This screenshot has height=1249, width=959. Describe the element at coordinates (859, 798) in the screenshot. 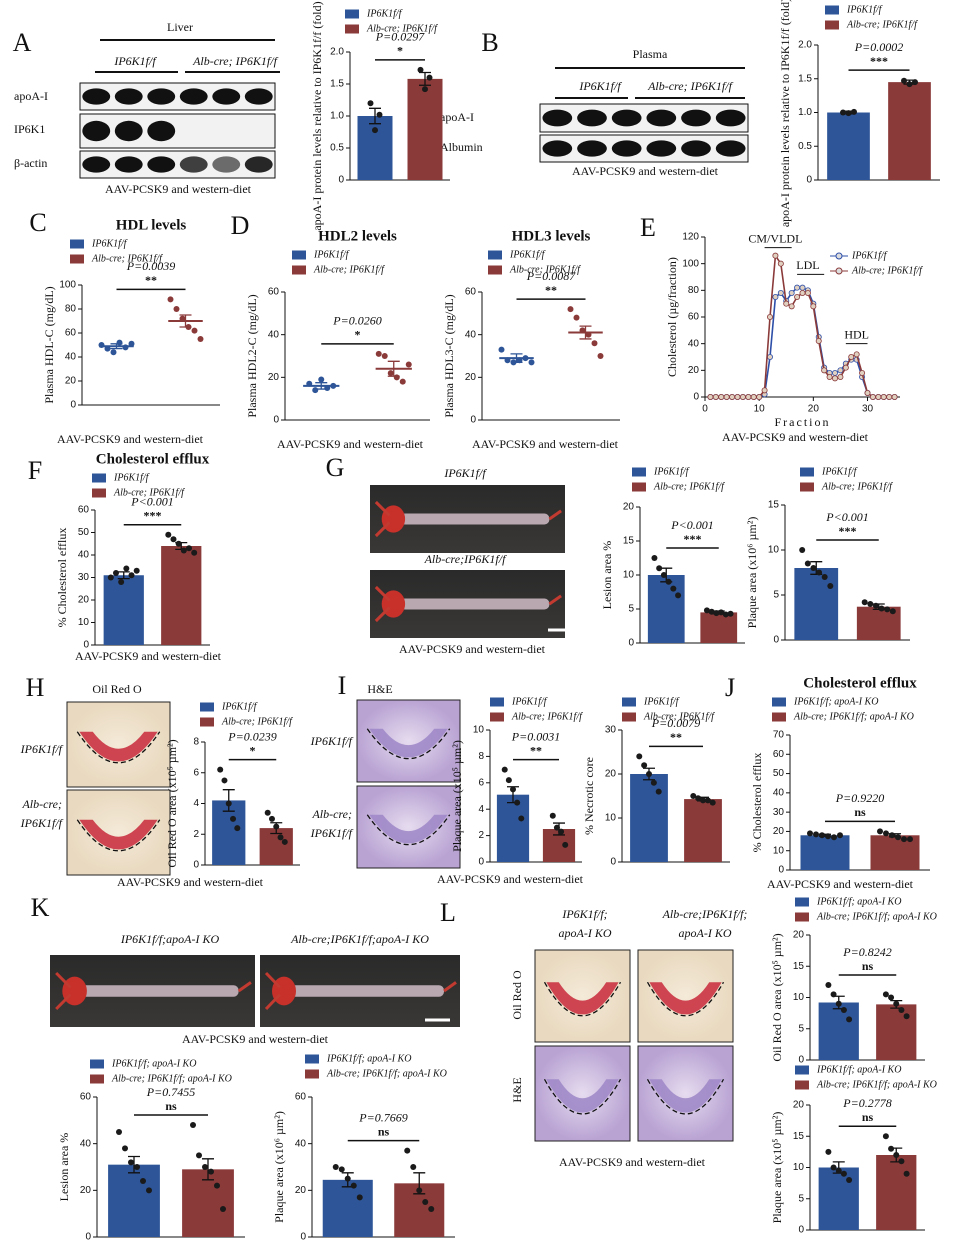

I see `p-value: P=0.9220` at that location.